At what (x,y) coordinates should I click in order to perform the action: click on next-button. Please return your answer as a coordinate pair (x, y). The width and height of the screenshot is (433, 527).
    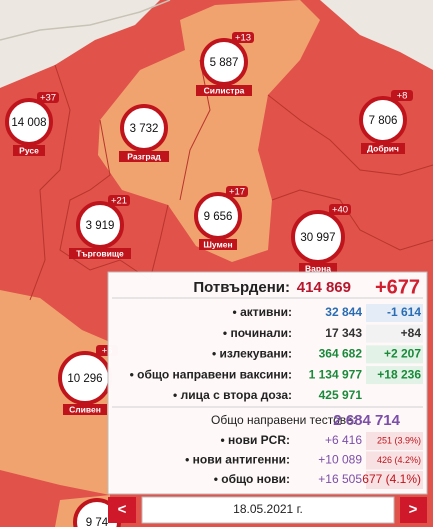
    Looking at the image, I should click on (413, 510).